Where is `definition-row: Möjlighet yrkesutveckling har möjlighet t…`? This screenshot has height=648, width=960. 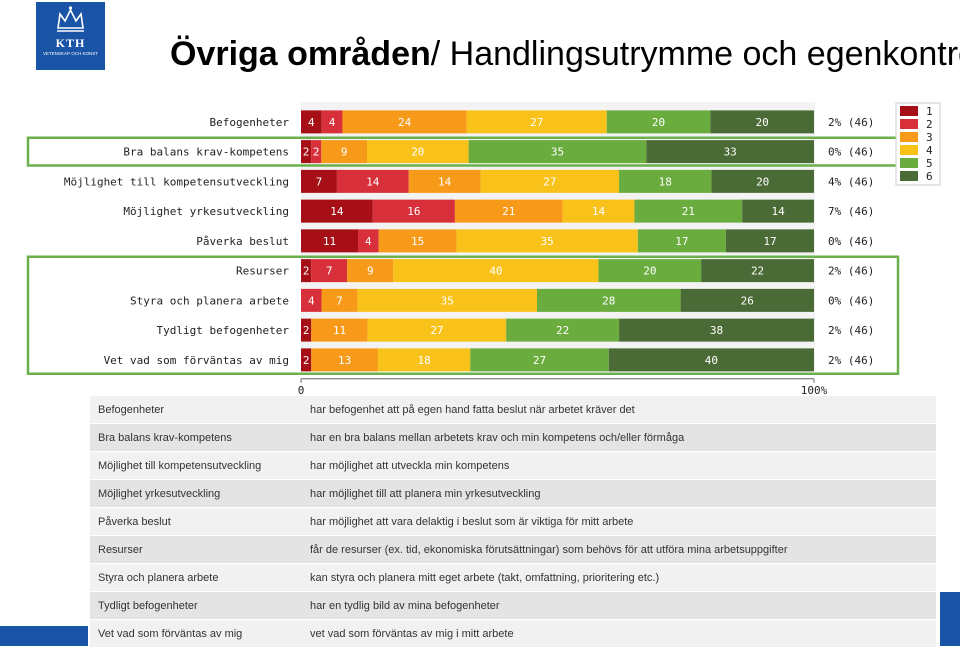
definition-row: Möjlighet yrkesutveckling har möjlighet t… is located at coordinates (513, 493).